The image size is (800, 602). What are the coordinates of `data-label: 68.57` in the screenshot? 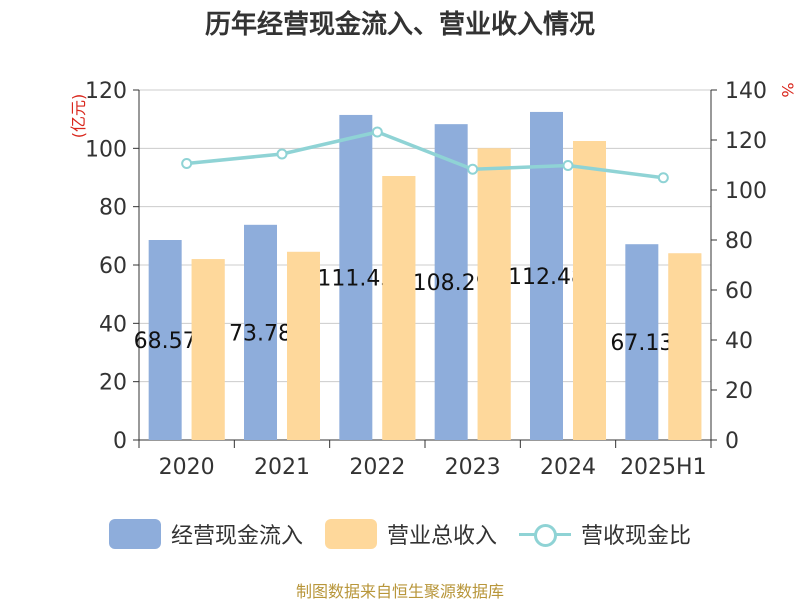 It's located at (165, 341).